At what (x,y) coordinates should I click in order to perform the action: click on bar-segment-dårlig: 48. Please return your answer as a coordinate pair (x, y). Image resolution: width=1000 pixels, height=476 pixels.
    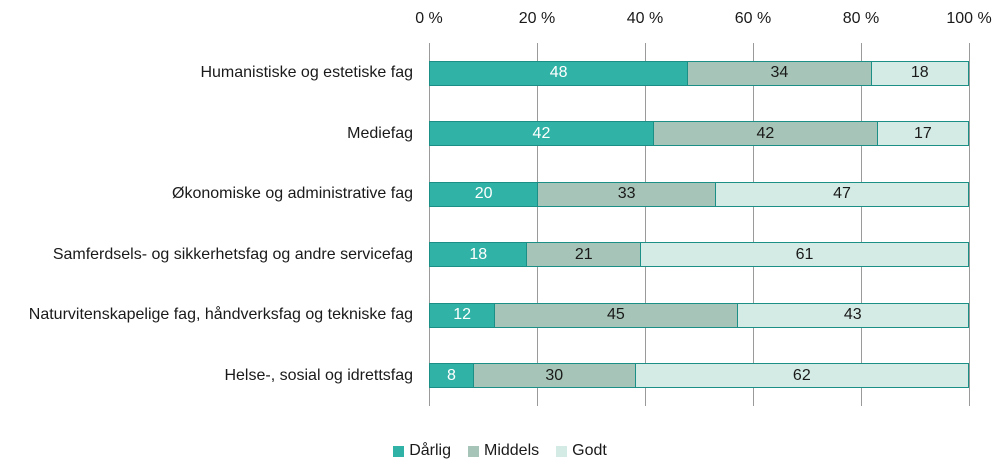
    Looking at the image, I should click on (559, 73).